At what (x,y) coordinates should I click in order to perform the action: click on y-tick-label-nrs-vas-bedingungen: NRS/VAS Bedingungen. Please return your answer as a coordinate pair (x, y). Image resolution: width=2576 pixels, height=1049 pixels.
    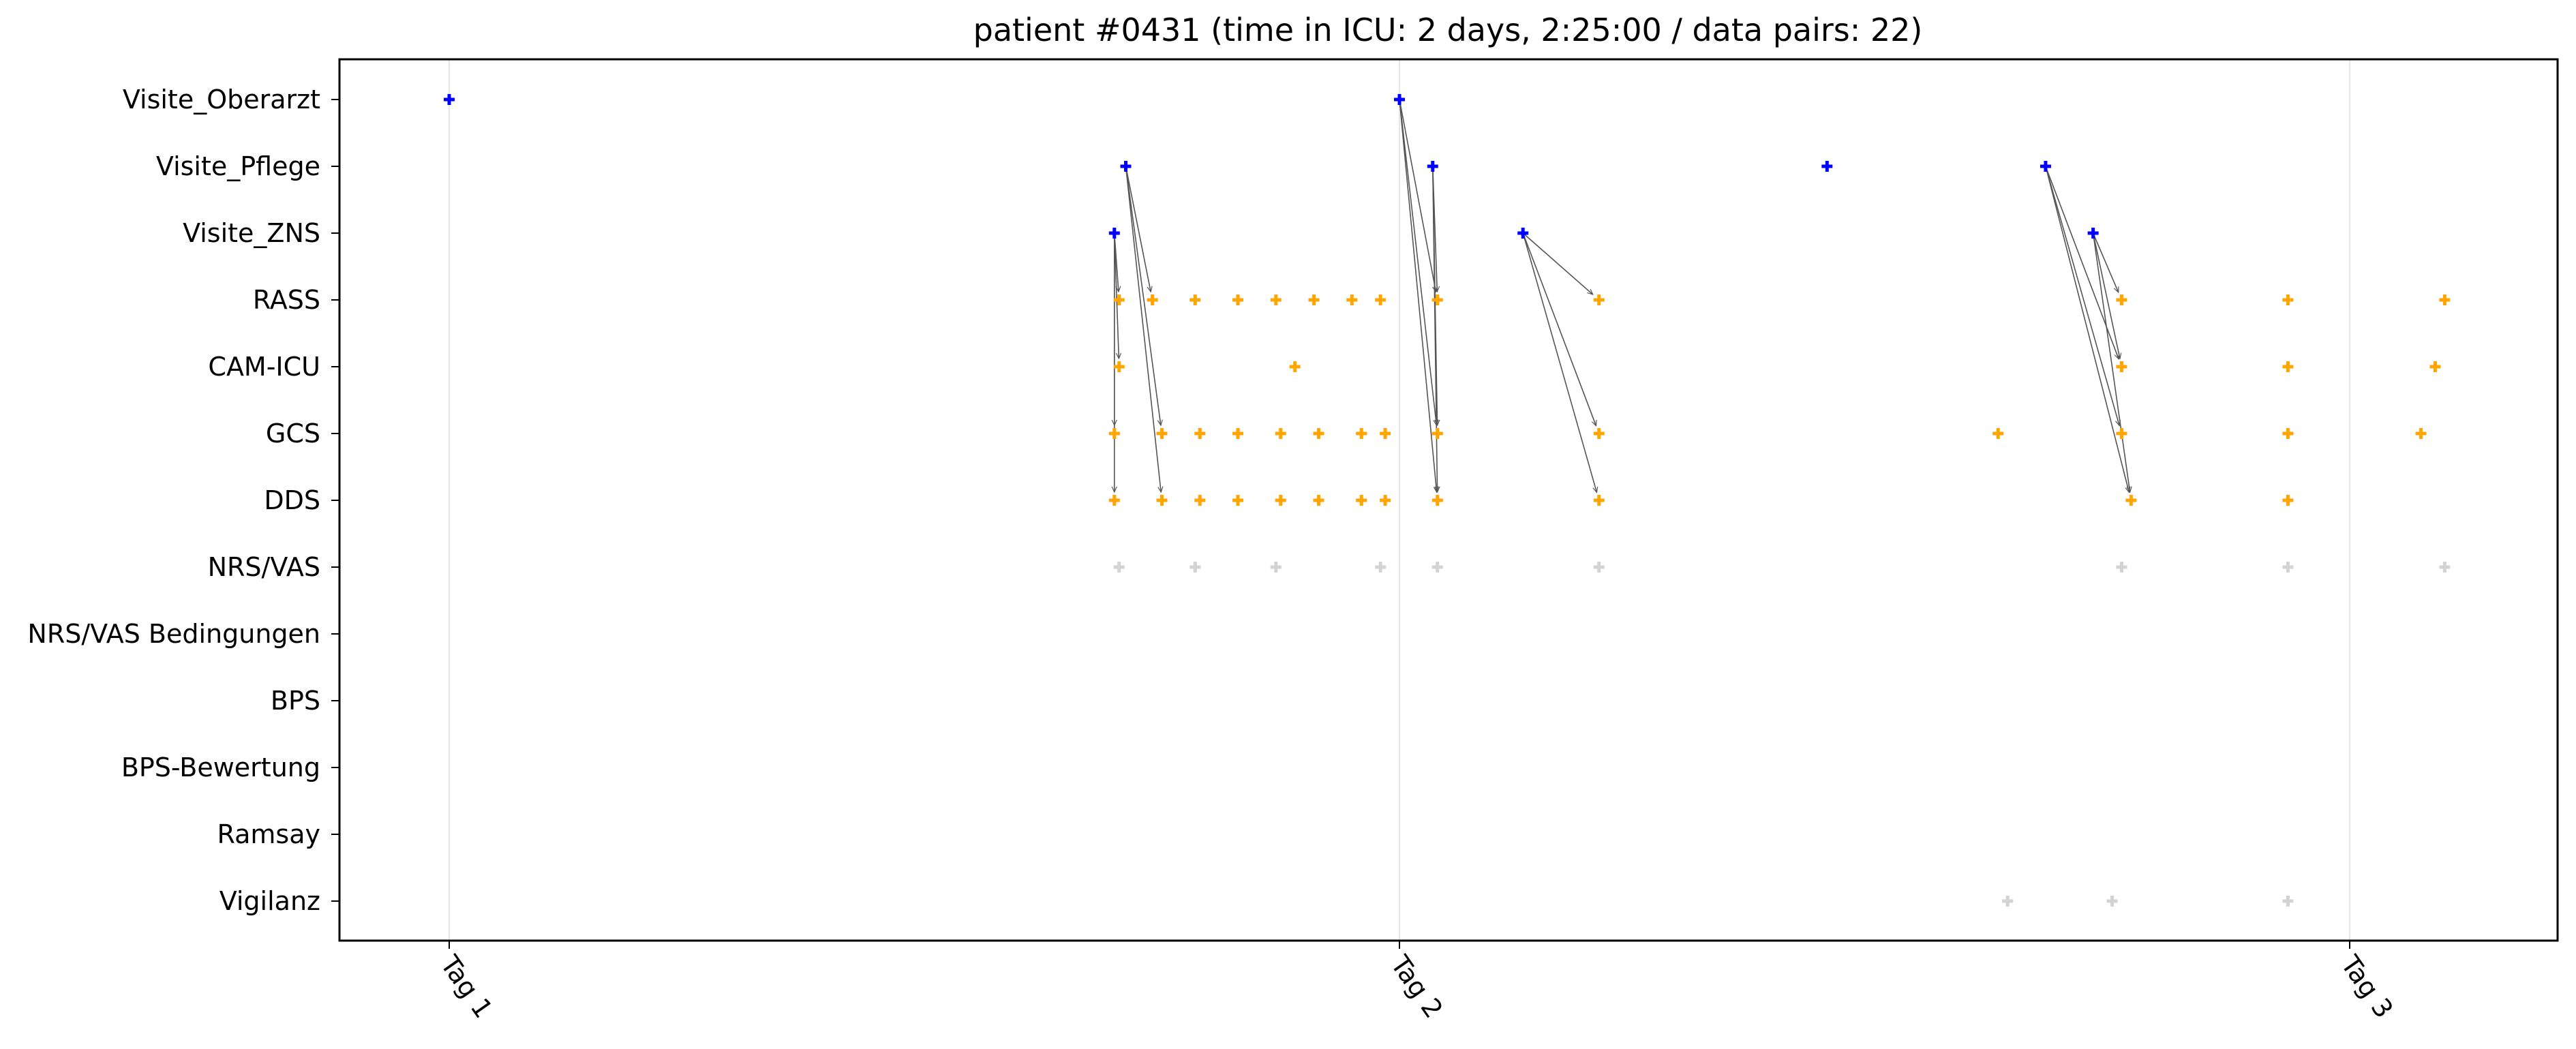
    Looking at the image, I should click on (173, 634).